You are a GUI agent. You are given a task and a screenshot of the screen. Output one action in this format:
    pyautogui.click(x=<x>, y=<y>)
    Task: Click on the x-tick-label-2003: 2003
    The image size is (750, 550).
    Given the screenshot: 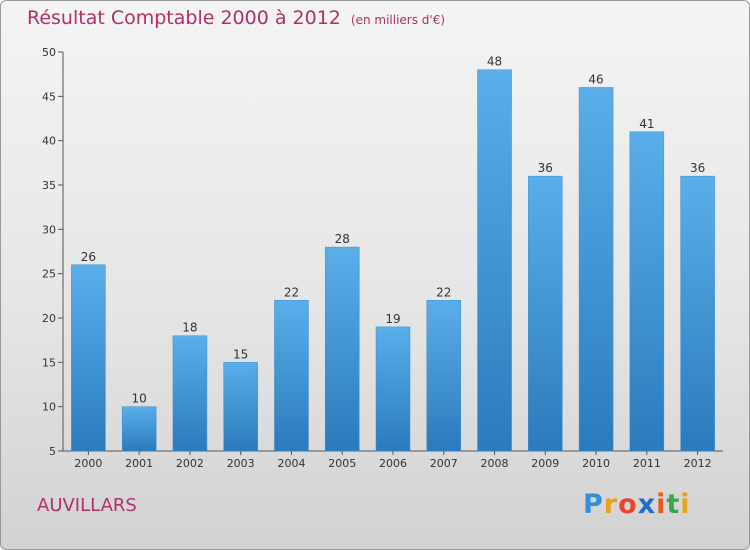 What is the action you would take?
    pyautogui.click(x=241, y=463)
    